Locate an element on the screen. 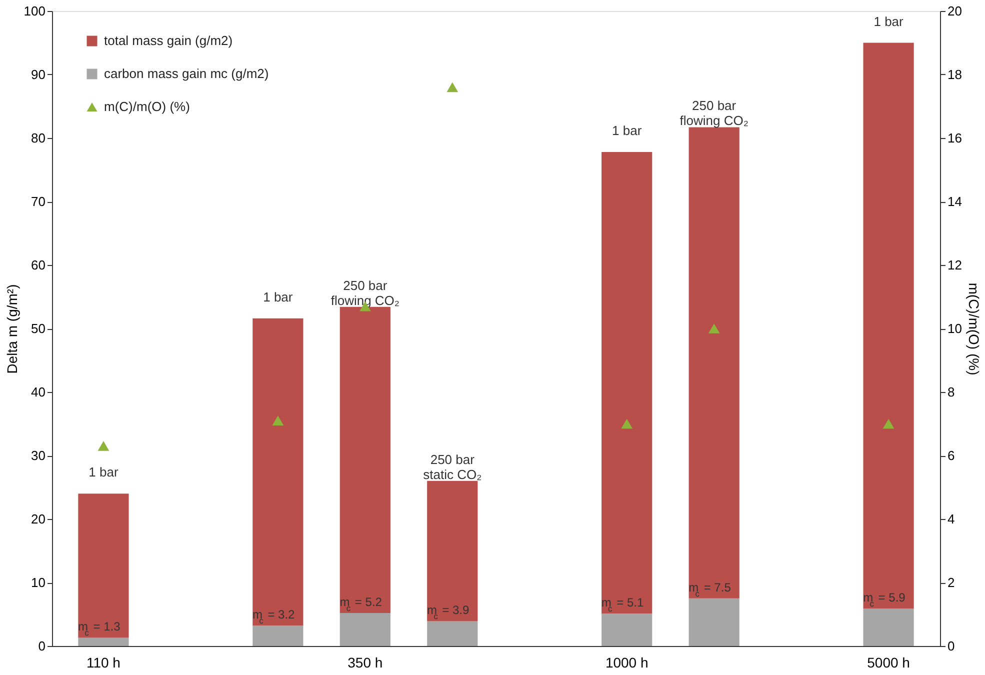 The width and height of the screenshot is (985, 675). y2-tick-label: 16 is located at coordinates (955, 138).